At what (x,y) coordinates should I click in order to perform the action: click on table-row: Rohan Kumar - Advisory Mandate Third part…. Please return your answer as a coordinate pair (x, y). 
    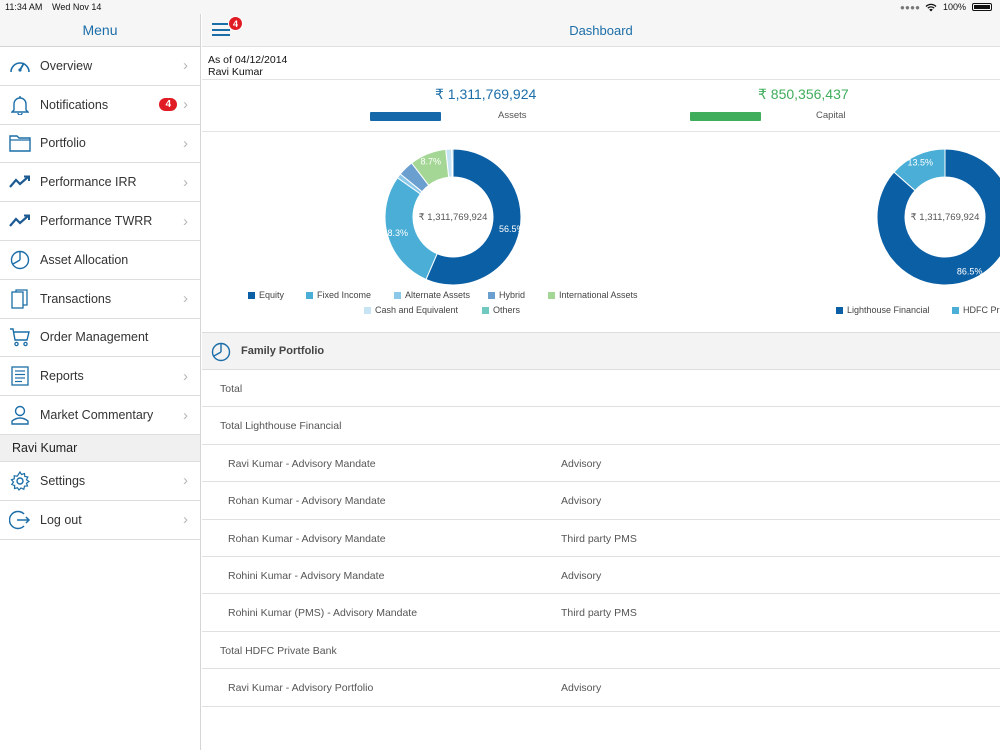
    Looking at the image, I should click on (601, 538).